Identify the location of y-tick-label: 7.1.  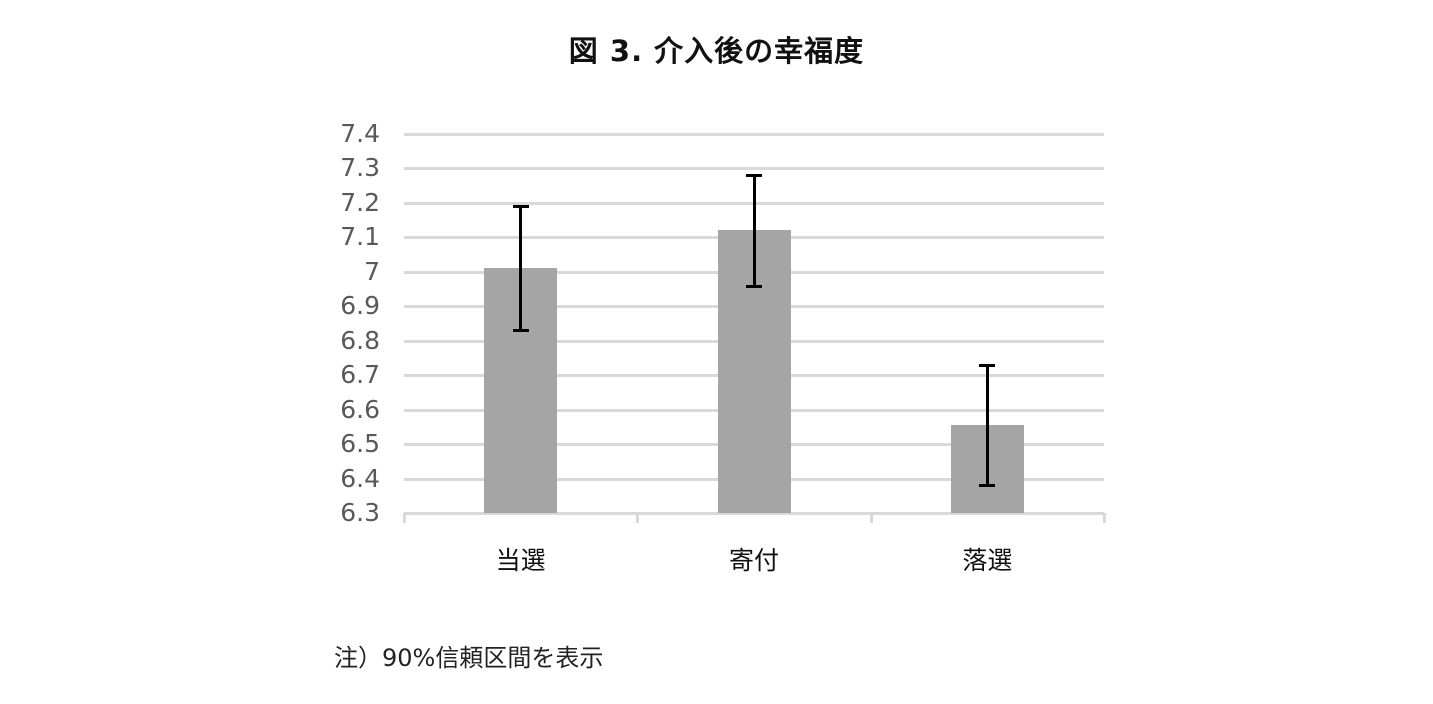
(360, 237).